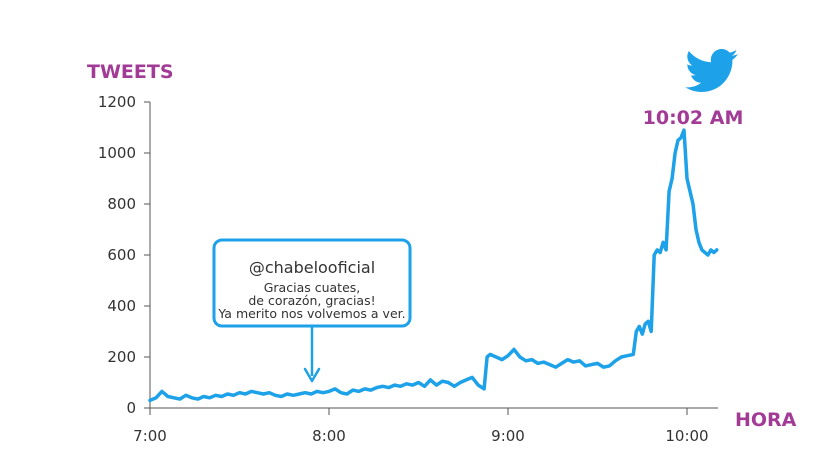  I want to click on callout-line-1: Gracias cuates,, so click(312, 287).